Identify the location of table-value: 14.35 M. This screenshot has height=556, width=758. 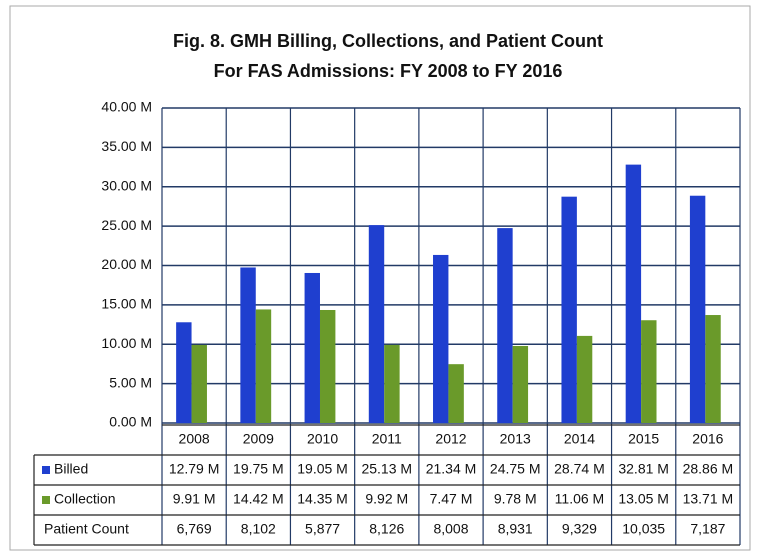
(322, 499).